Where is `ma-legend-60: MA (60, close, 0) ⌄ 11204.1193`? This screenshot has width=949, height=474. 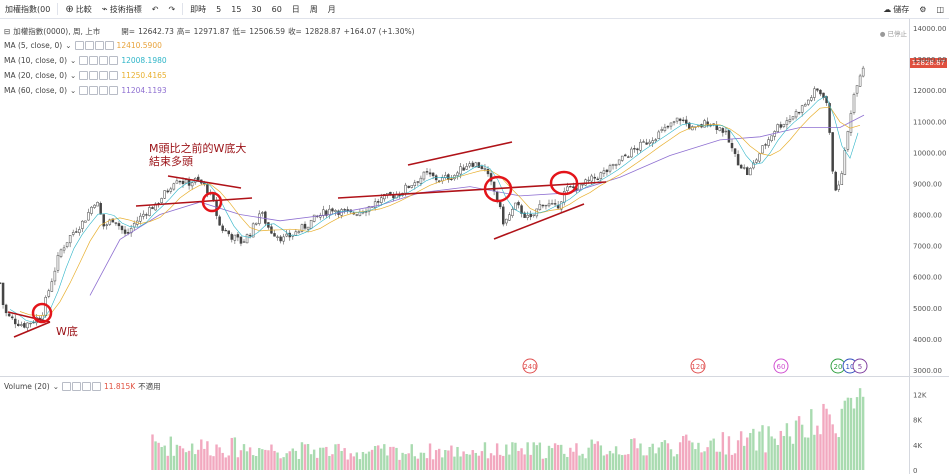 ma-legend-60: MA (60, close, 0) ⌄ 11204.1193 is located at coordinates (85, 90).